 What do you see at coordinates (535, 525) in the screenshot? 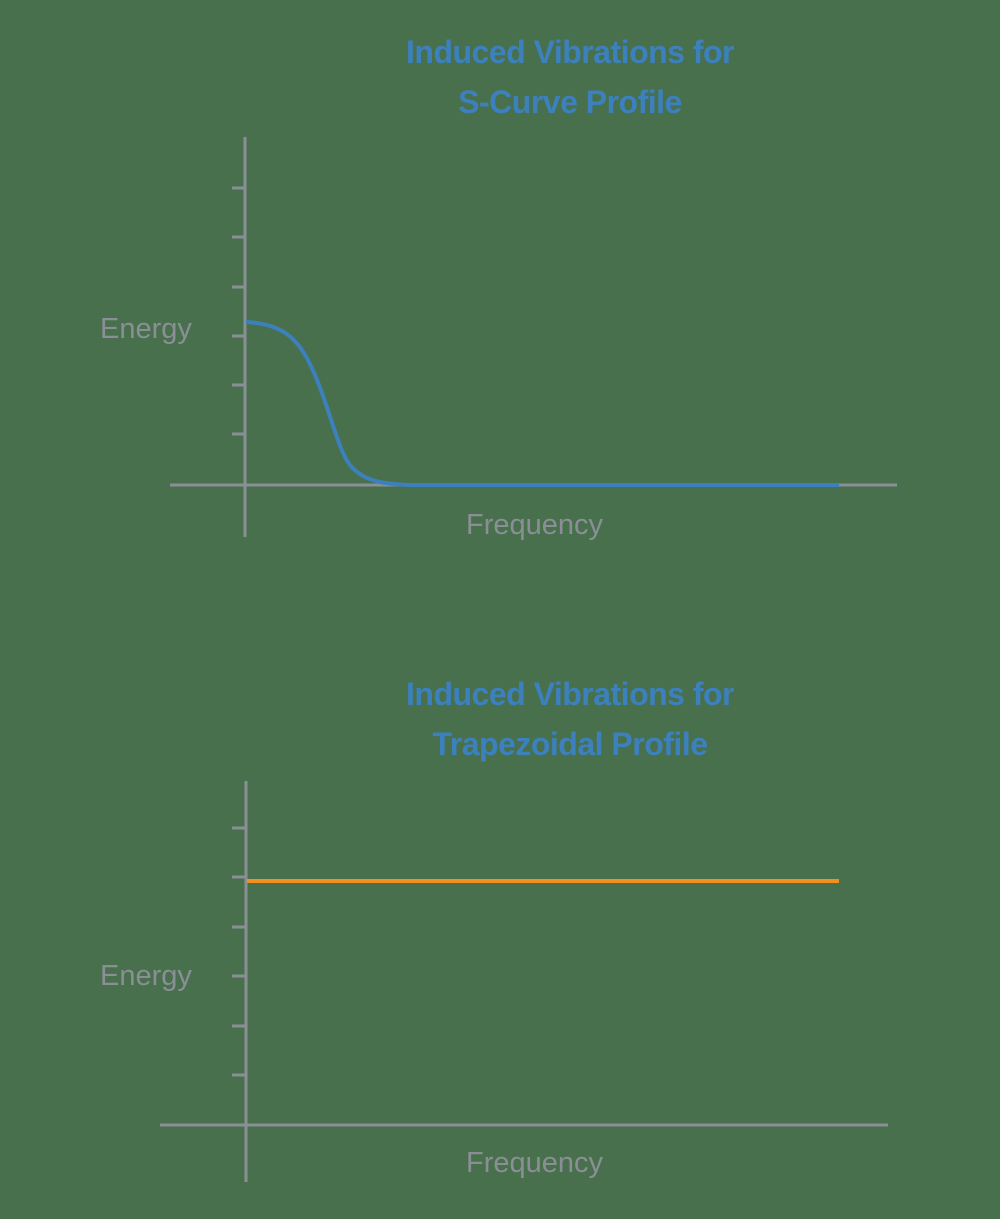
I see `chart-1-xlabel: Frequency` at bounding box center [535, 525].